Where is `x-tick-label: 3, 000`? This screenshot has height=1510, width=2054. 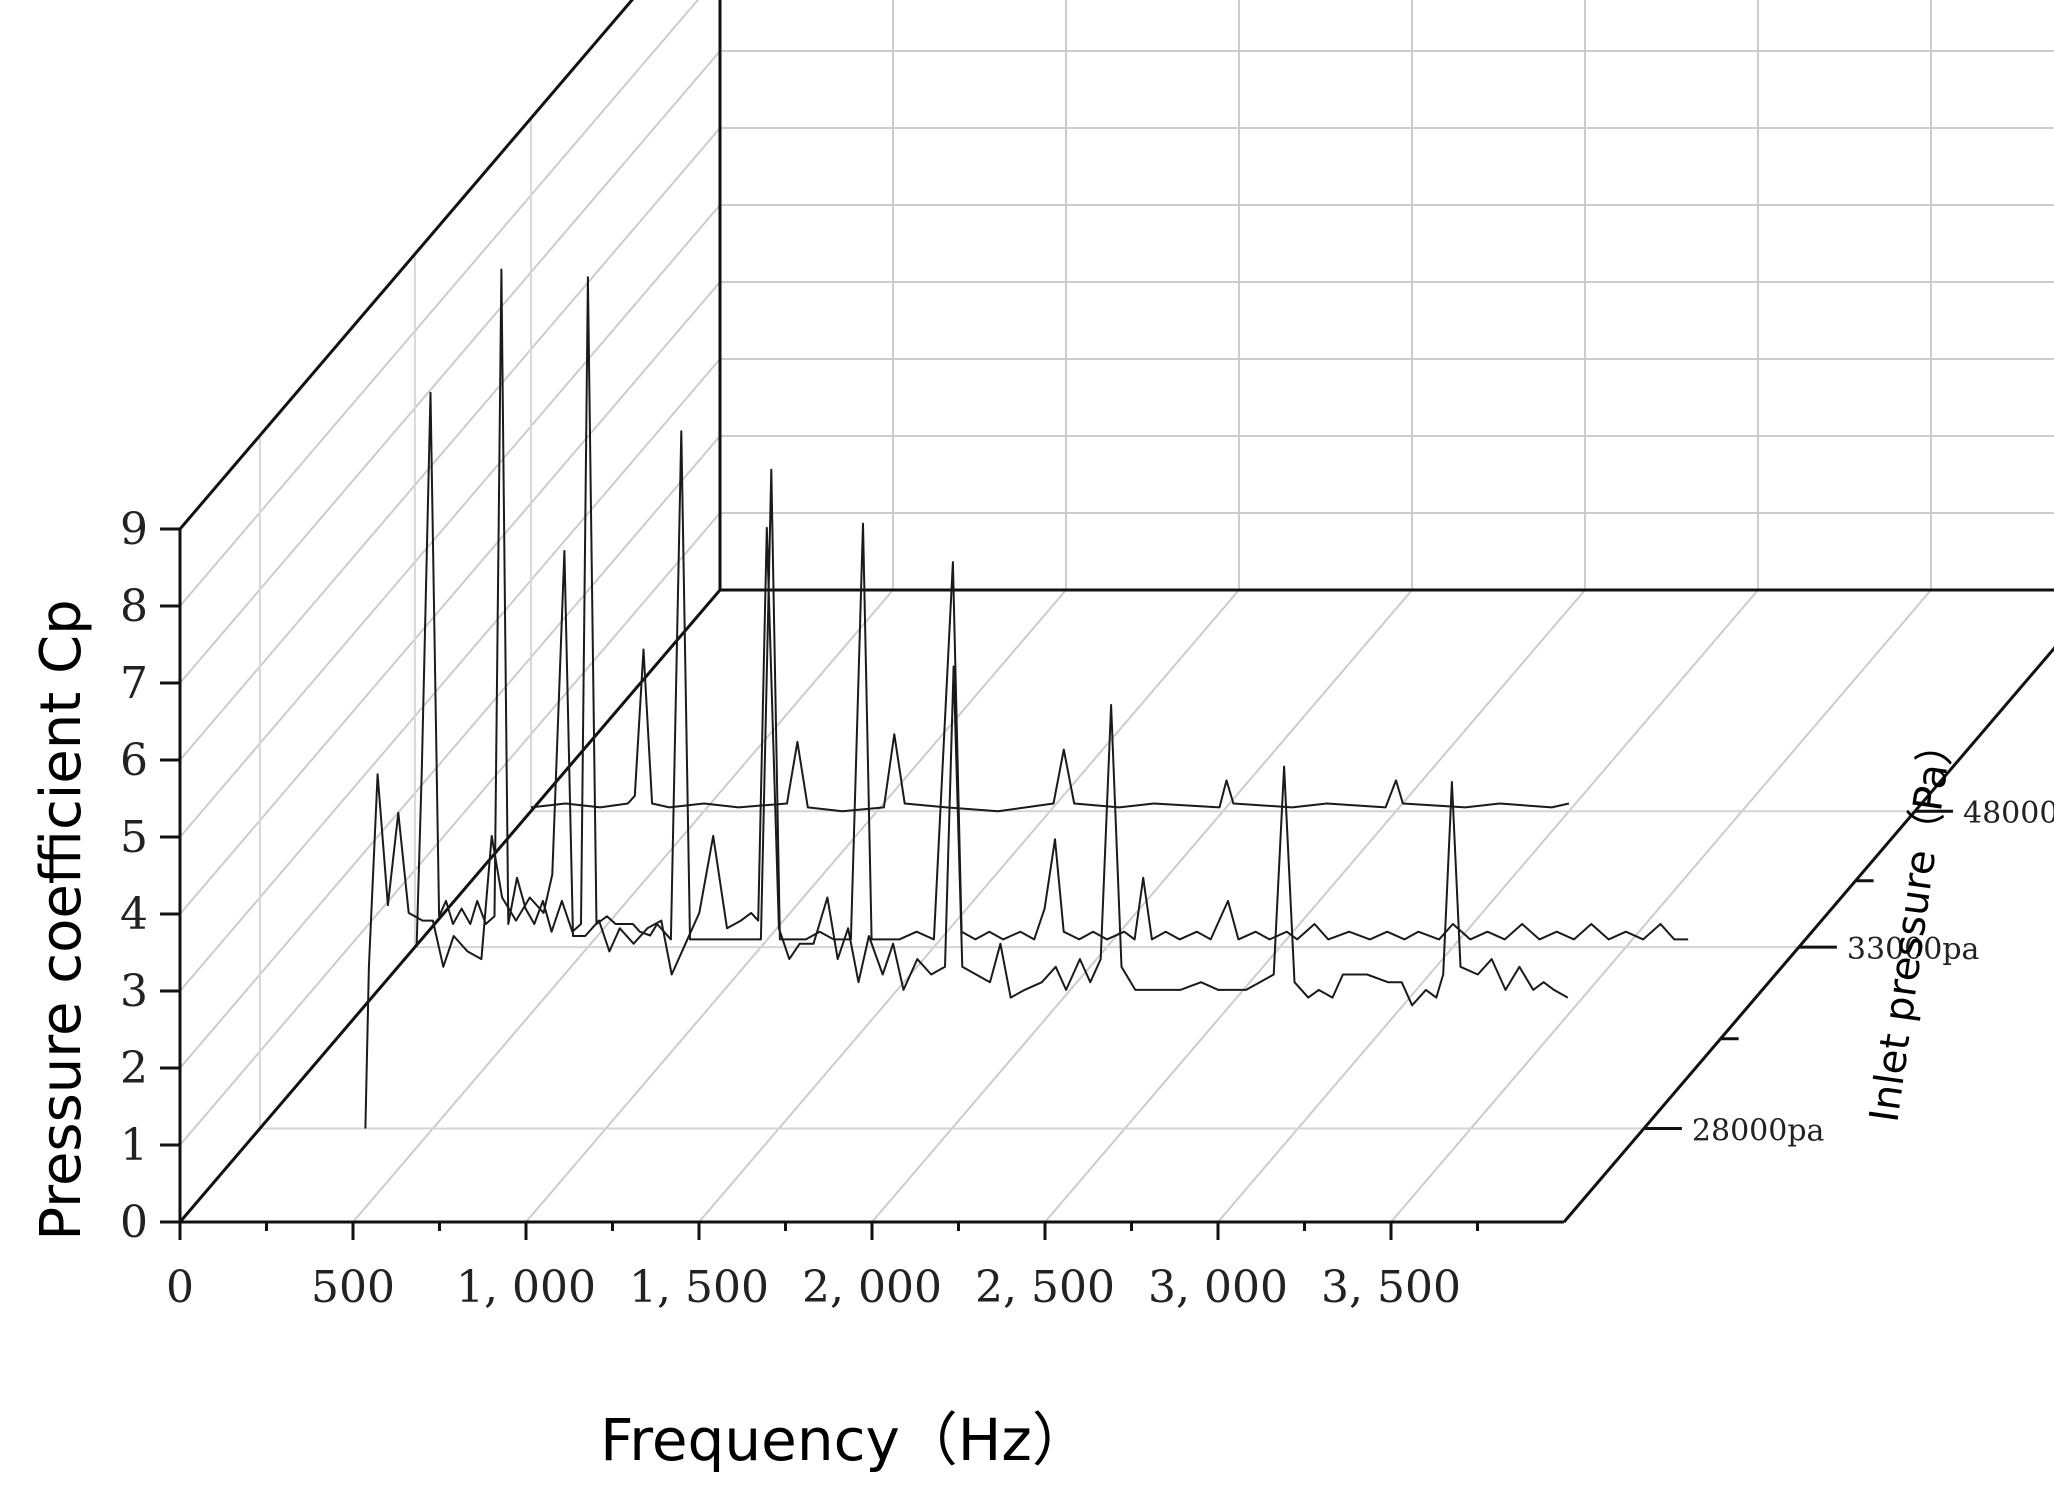
x-tick-label: 3, 000 is located at coordinates (1218, 1287).